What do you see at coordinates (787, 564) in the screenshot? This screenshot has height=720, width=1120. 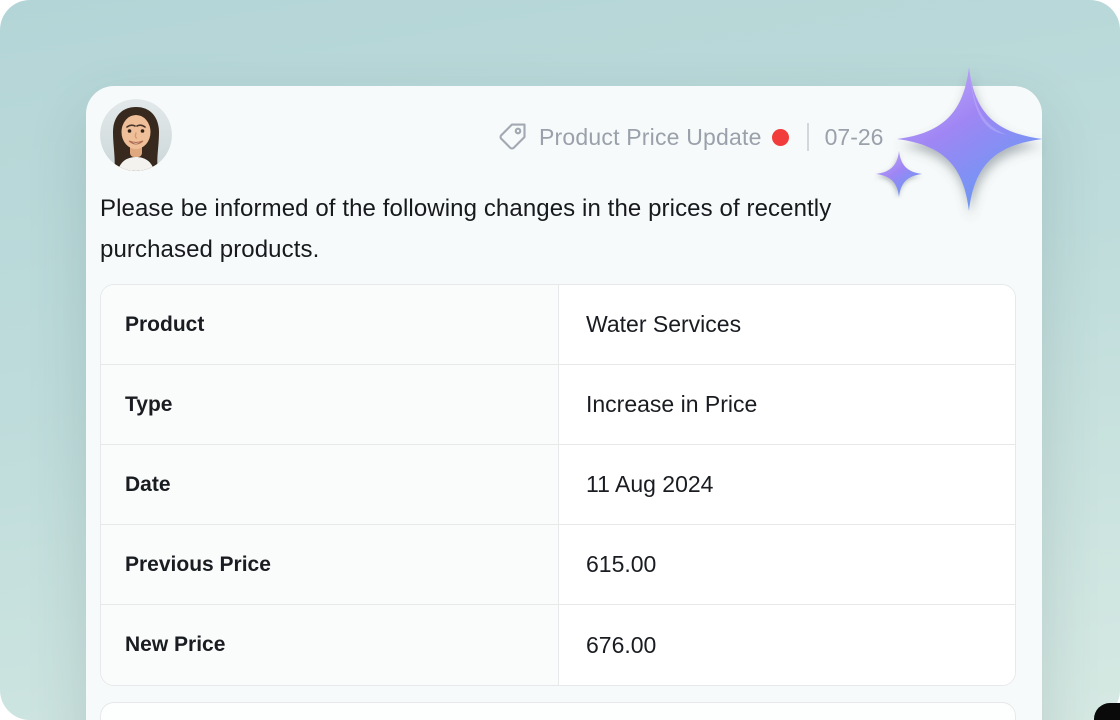 I see `row-value: 615.00` at bounding box center [787, 564].